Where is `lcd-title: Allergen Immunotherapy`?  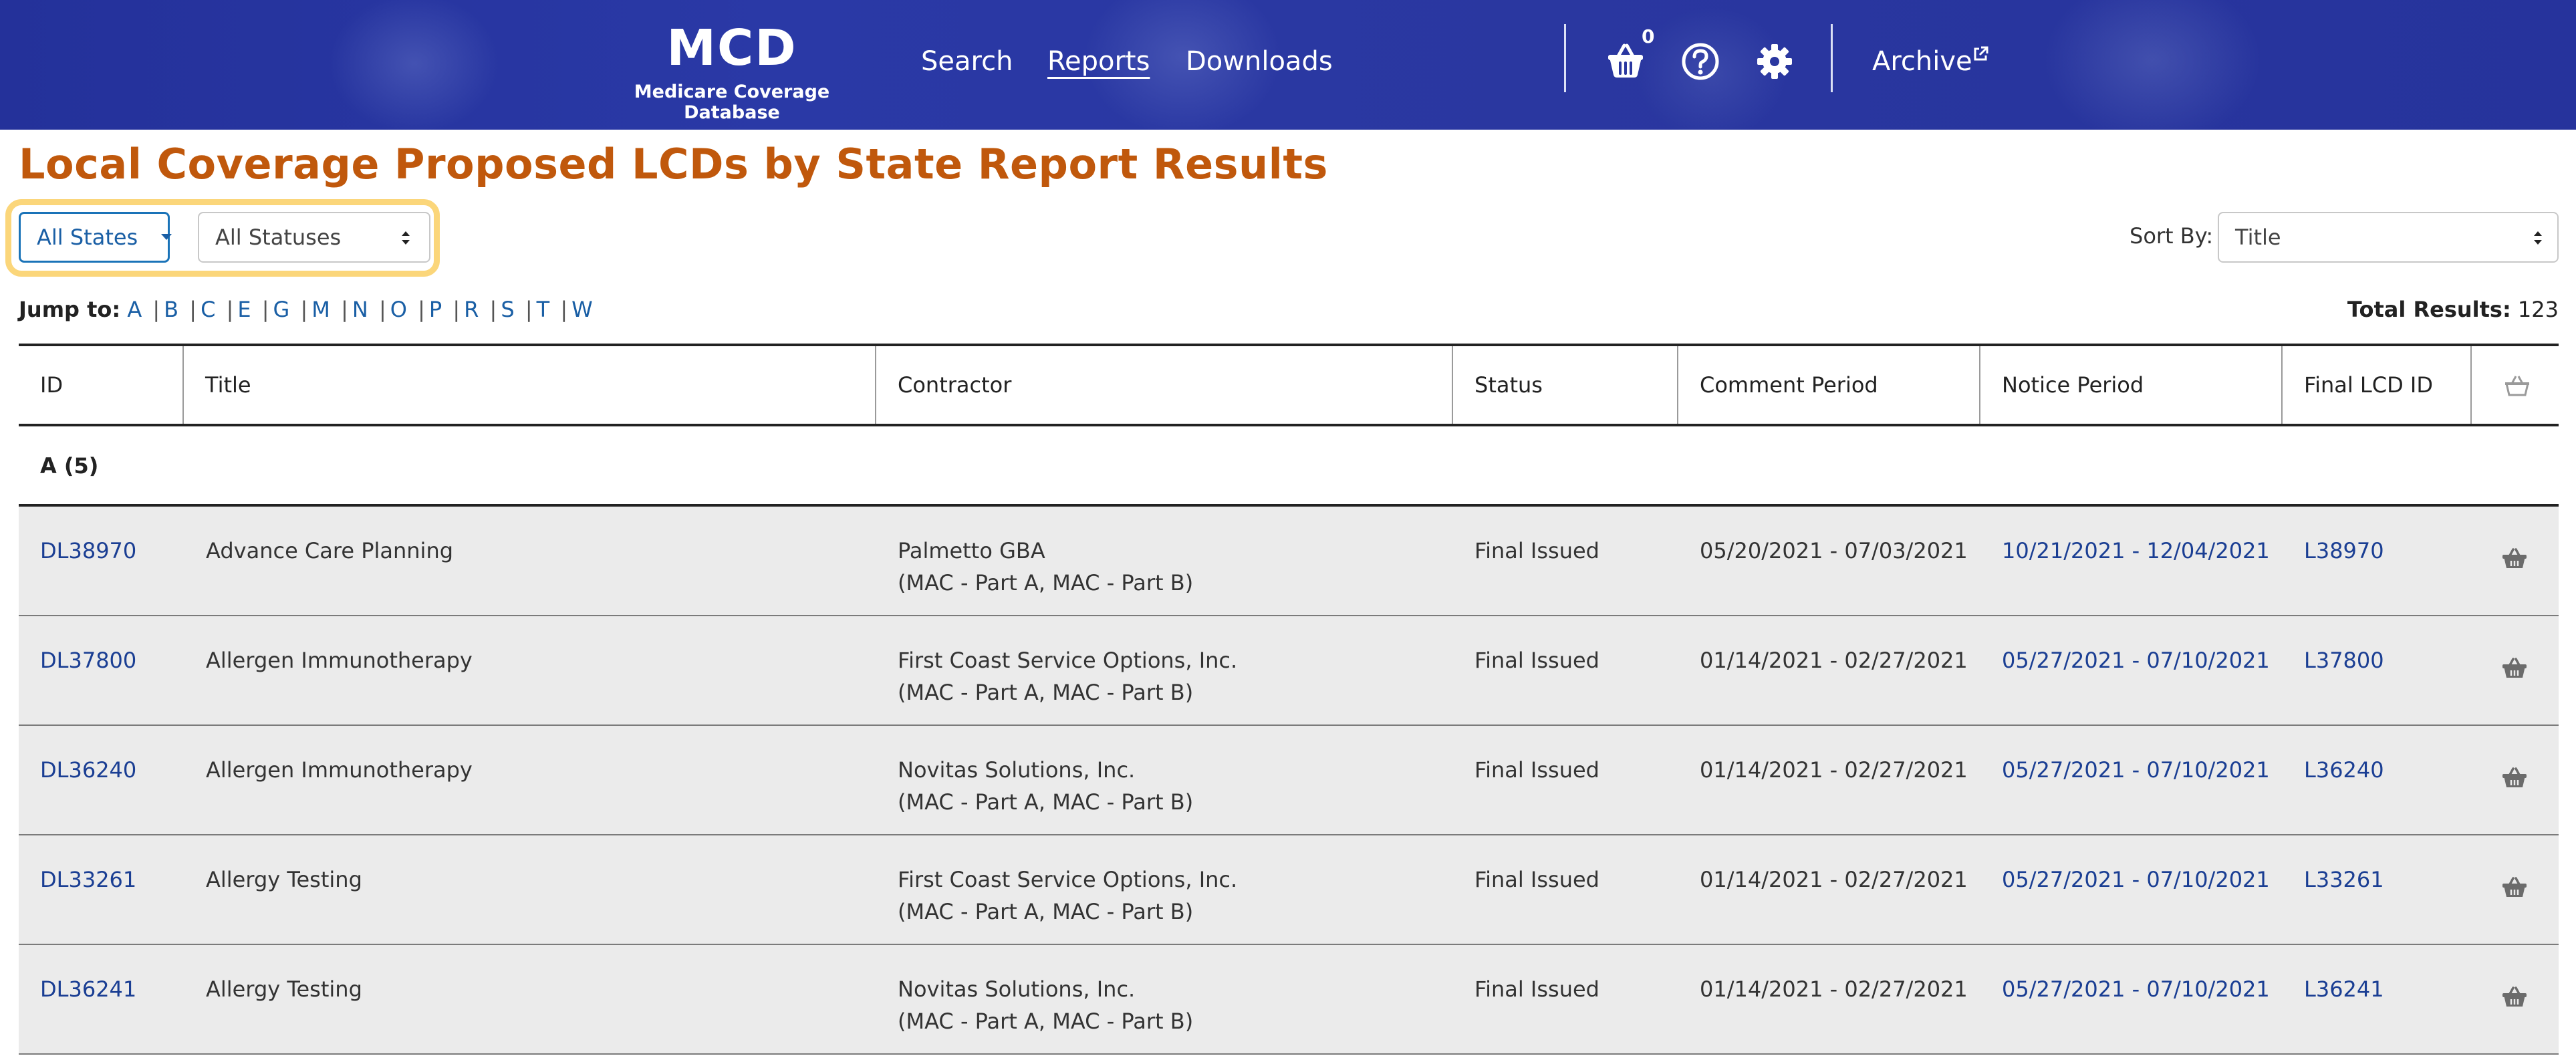
lcd-title: Allergen Immunotherapy is located at coordinates (339, 770).